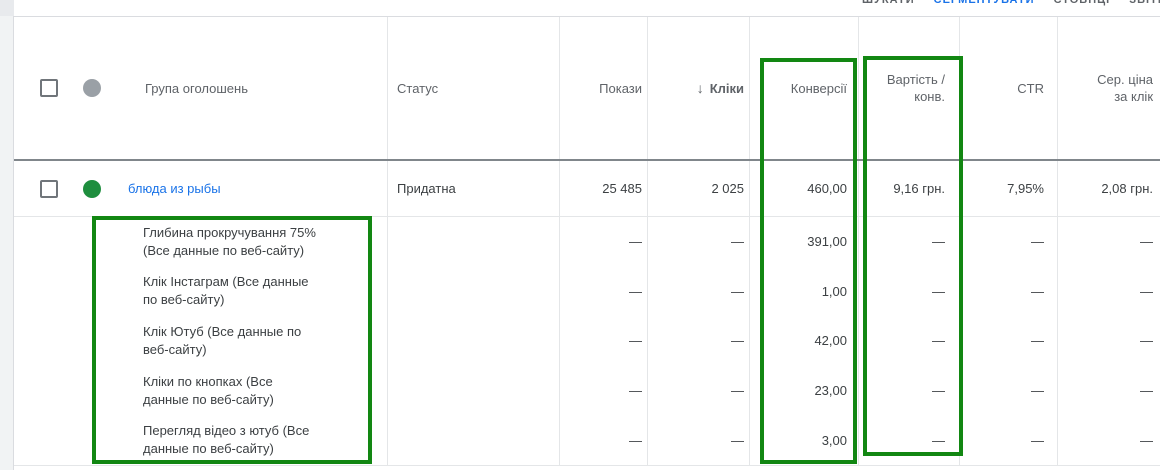 The width and height of the screenshot is (1160, 470). What do you see at coordinates (49, 188) in the screenshot?
I see `row-checkbox` at bounding box center [49, 188].